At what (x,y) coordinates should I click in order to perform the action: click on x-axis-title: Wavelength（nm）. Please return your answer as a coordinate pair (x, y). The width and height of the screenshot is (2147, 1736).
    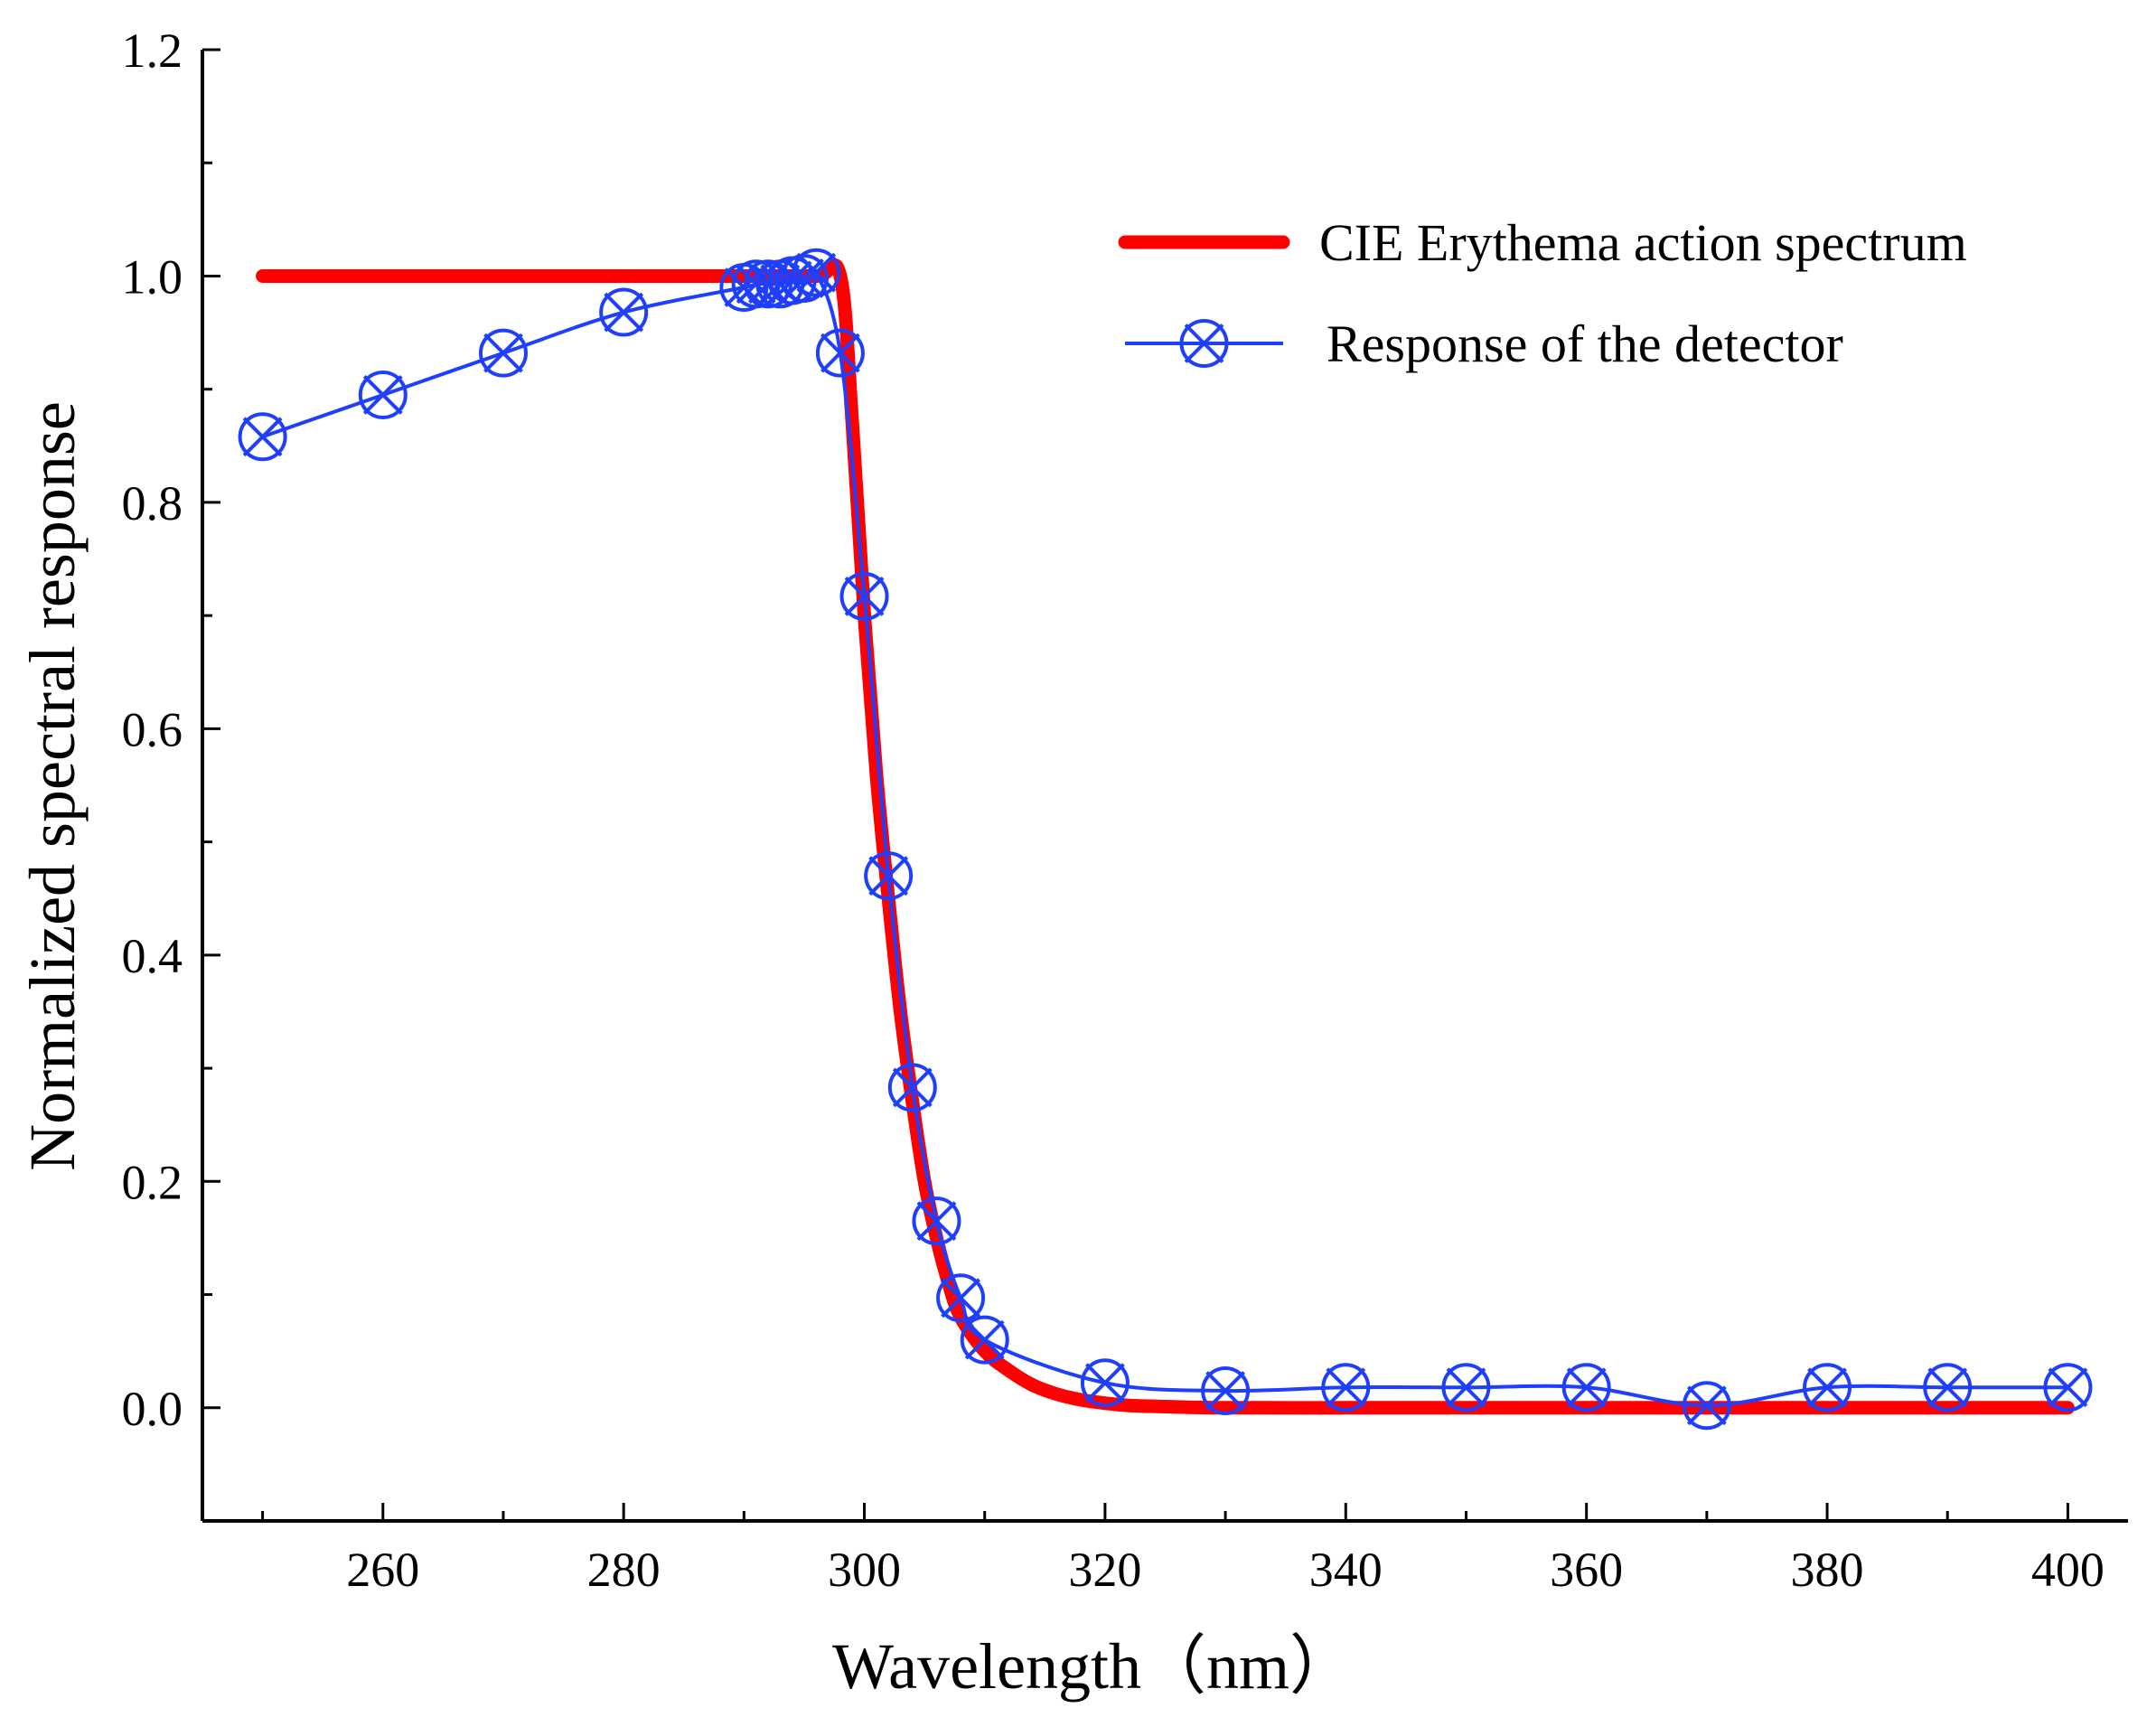
    Looking at the image, I should click on (1094, 1666).